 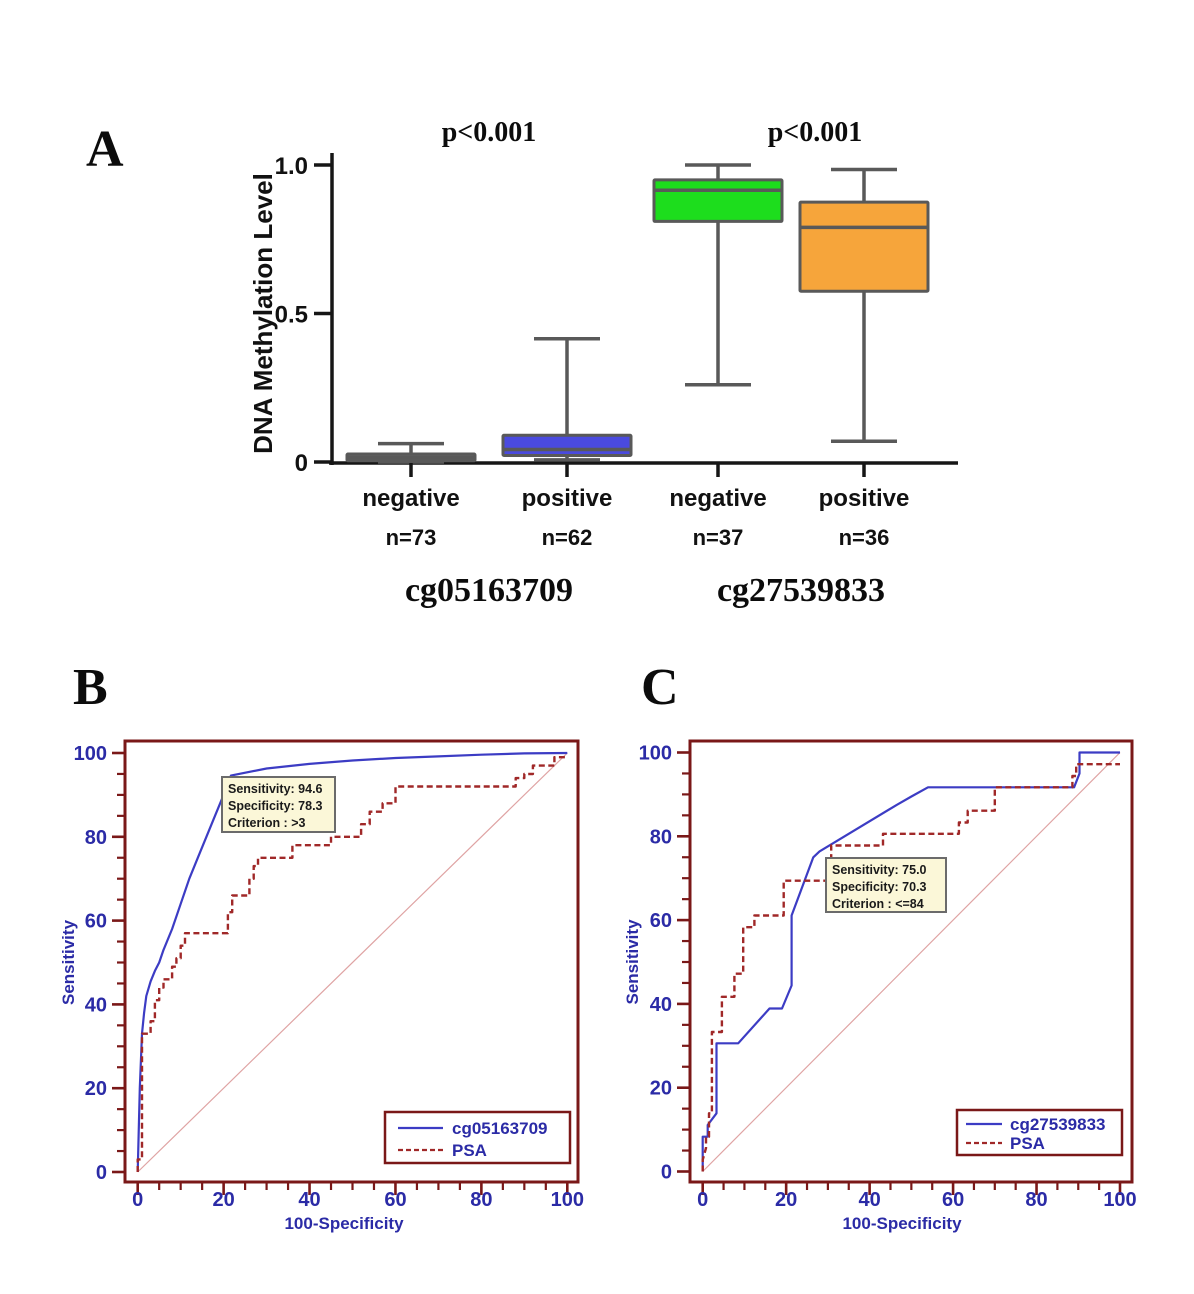 I want to click on box-cg05163709-positive, so click(x=567, y=399).